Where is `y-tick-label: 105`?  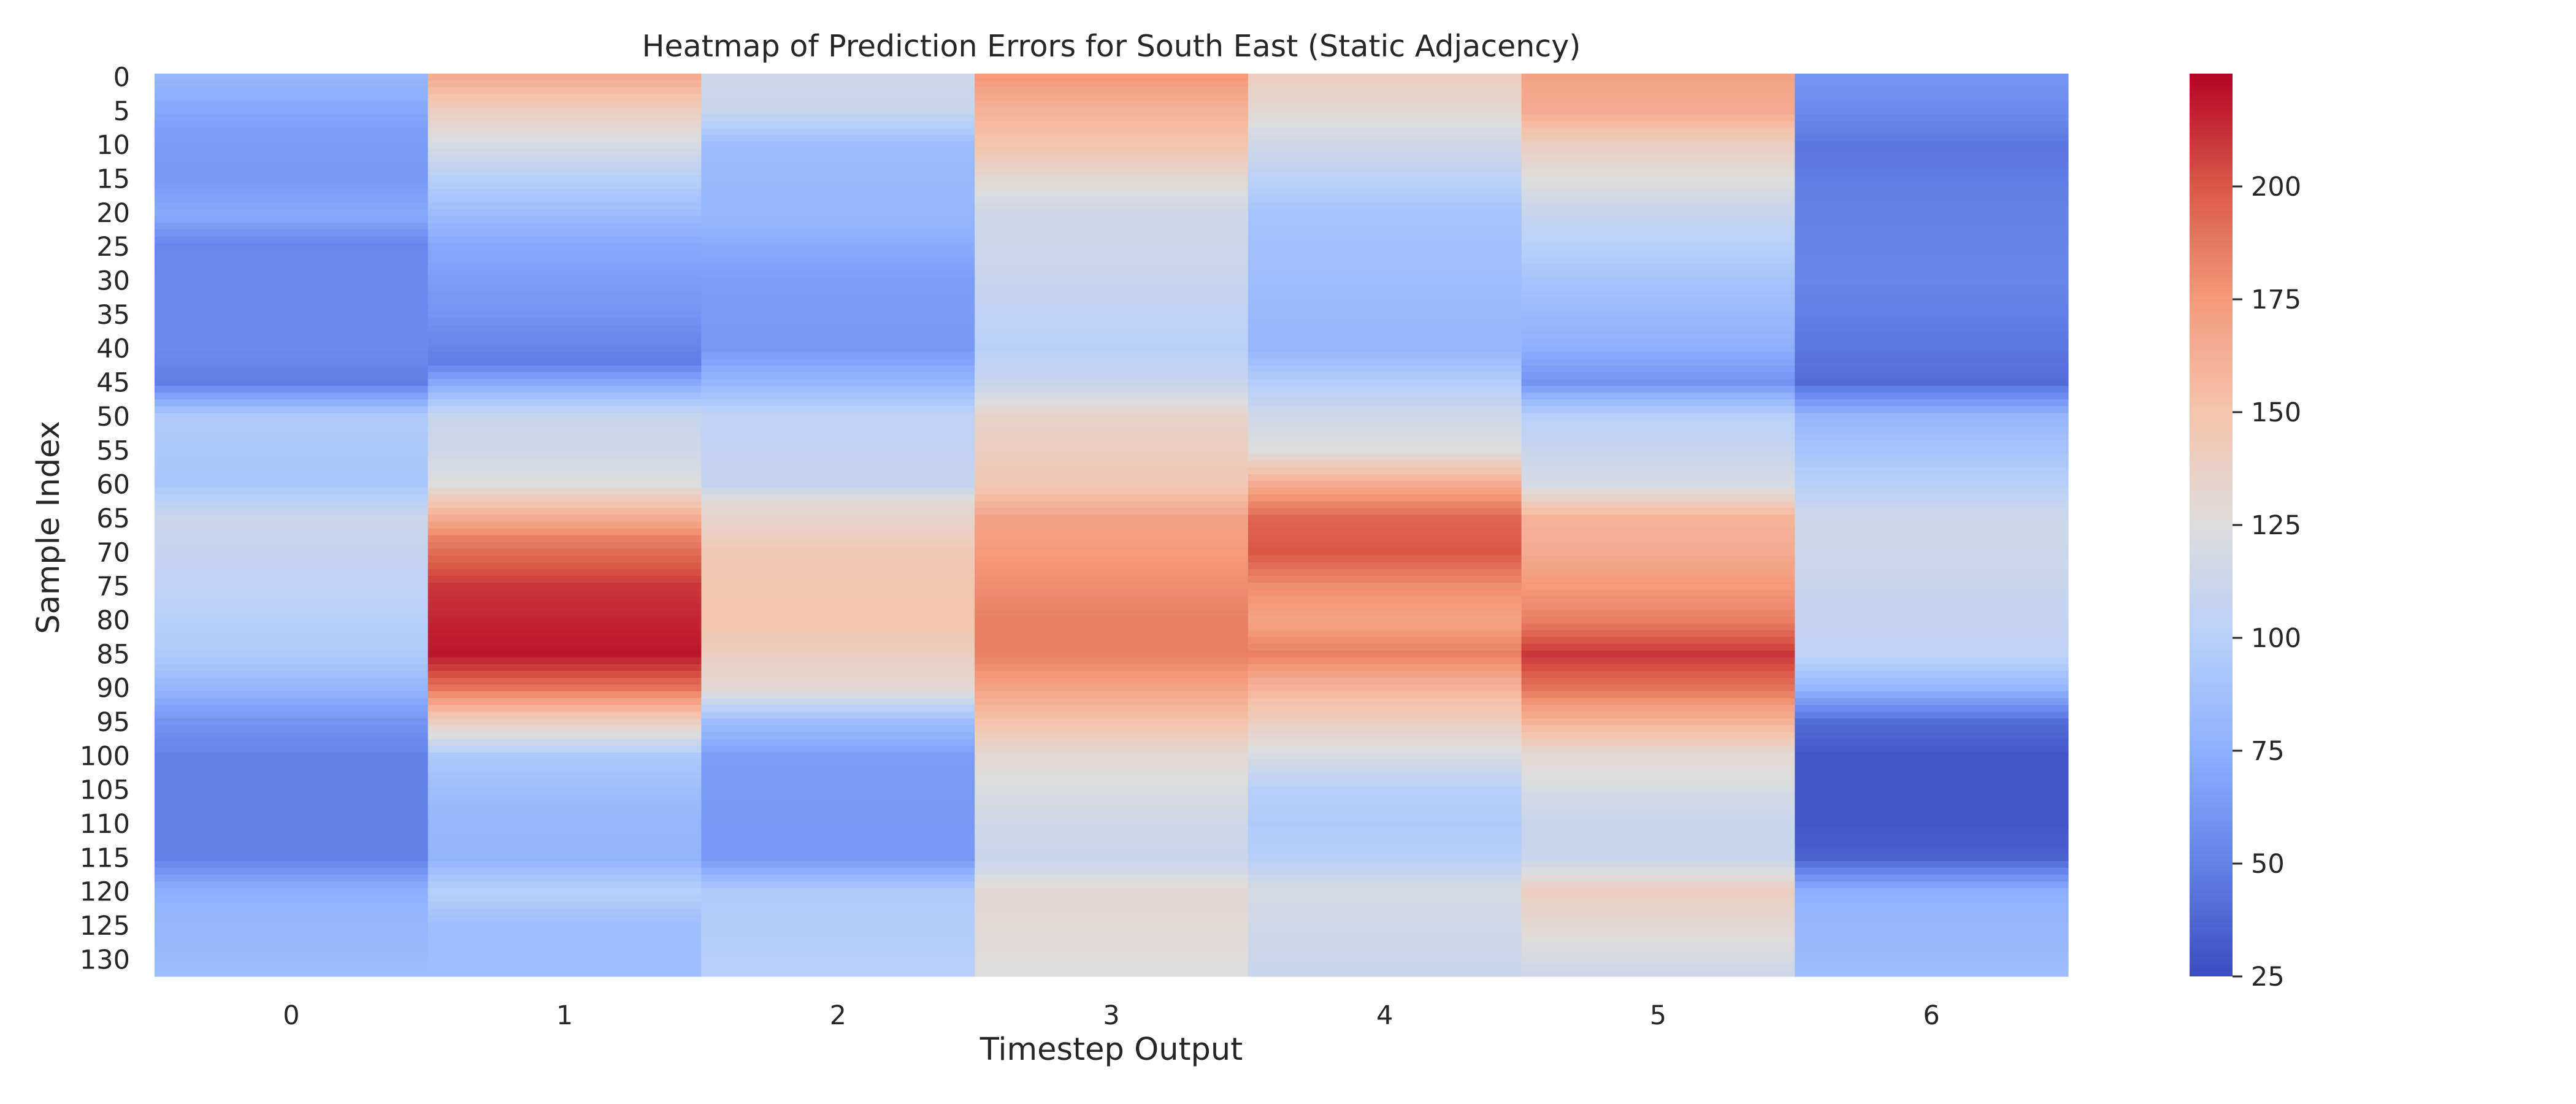 y-tick-label: 105 is located at coordinates (105, 790).